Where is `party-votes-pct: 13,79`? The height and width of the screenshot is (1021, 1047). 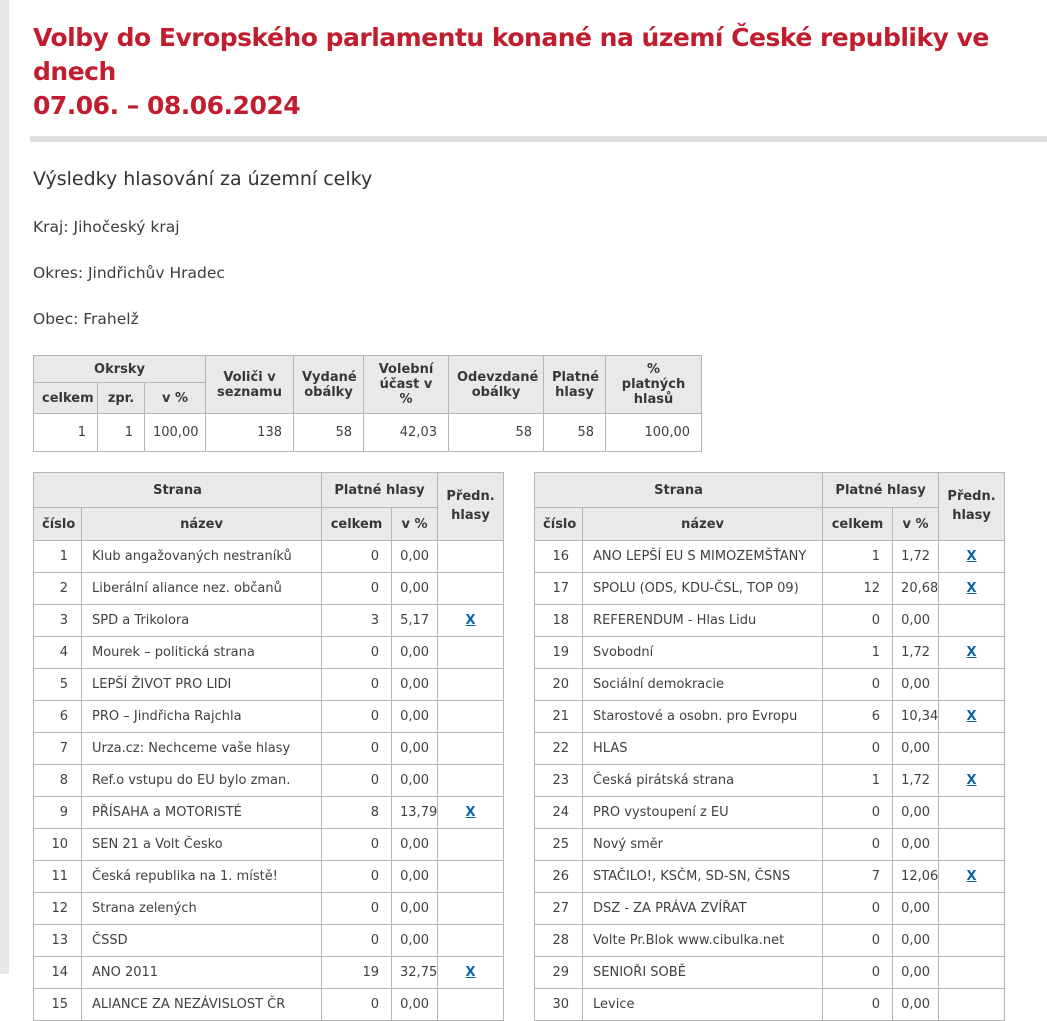
party-votes-pct: 13,79 is located at coordinates (415, 813).